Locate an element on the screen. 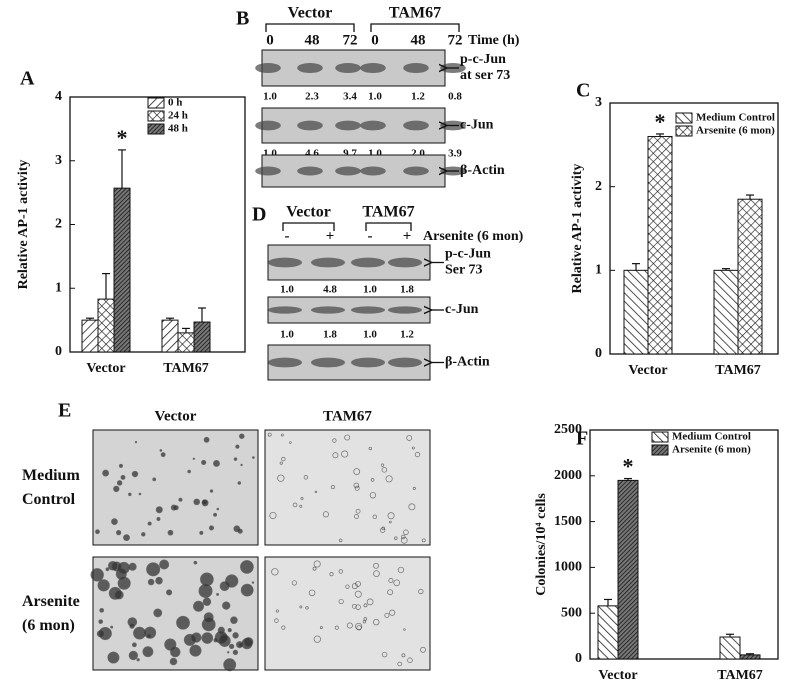 This screenshot has width=800, height=691. legend-label: 0 h is located at coordinates (175, 103).